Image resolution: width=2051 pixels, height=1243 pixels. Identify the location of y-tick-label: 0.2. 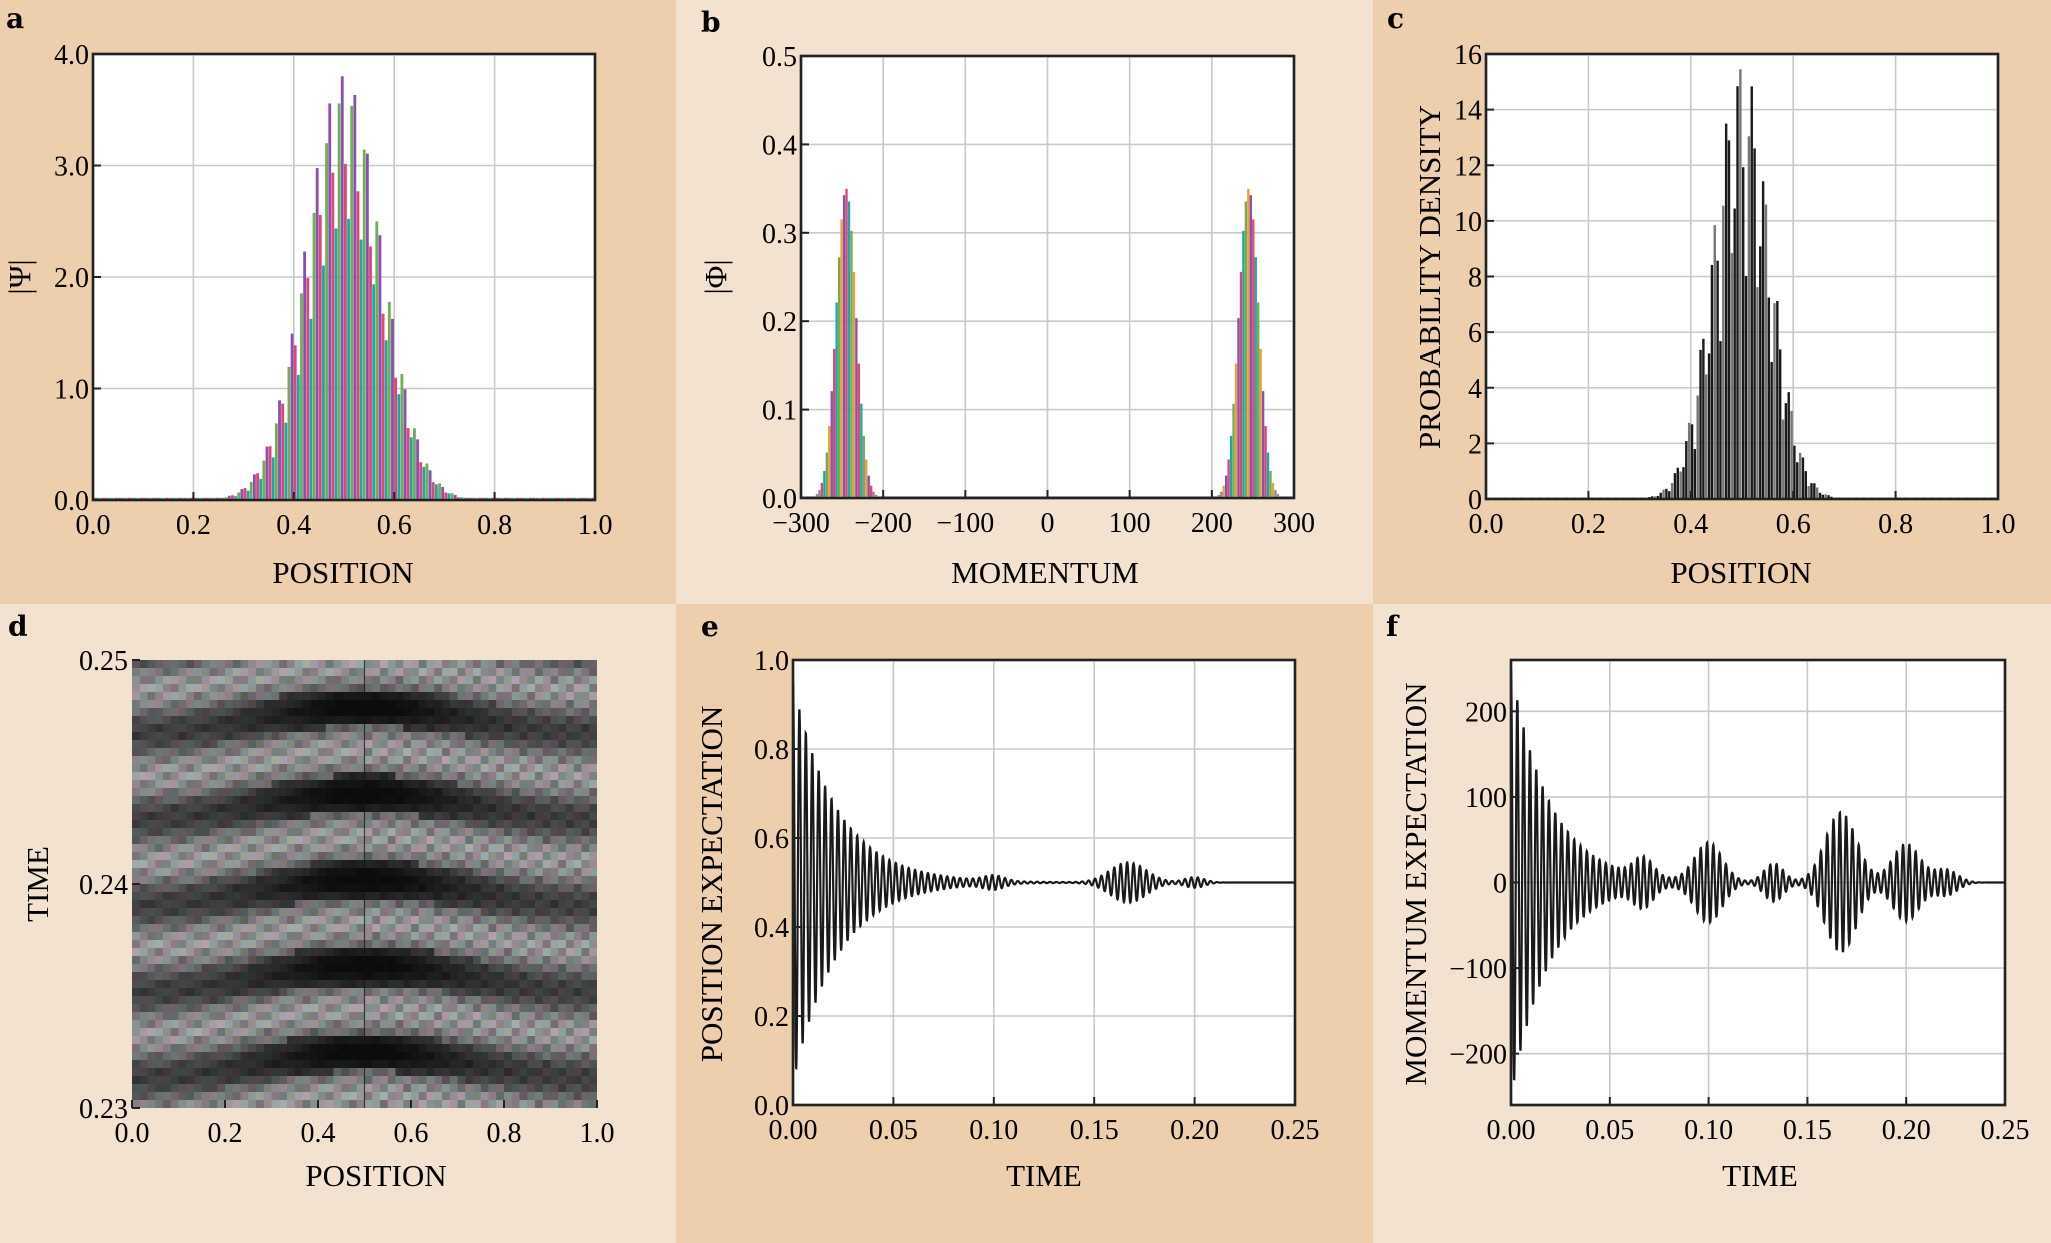
(771, 1017).